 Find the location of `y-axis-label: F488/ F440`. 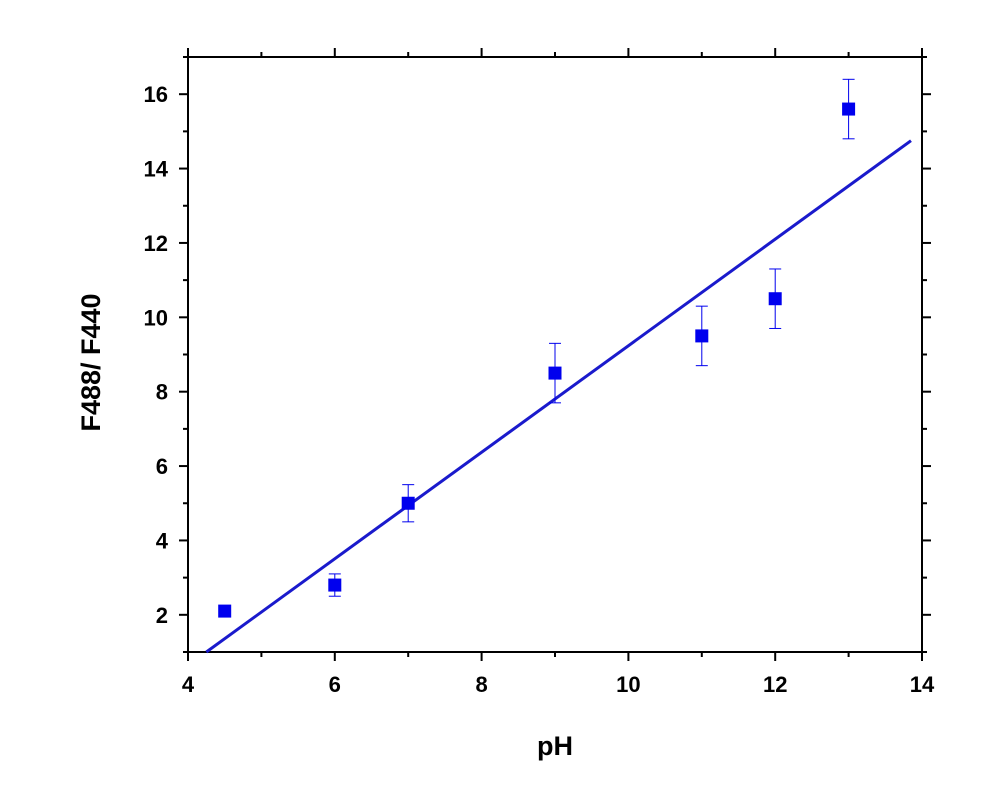

y-axis-label: F488/ F440 is located at coordinates (91, 362).